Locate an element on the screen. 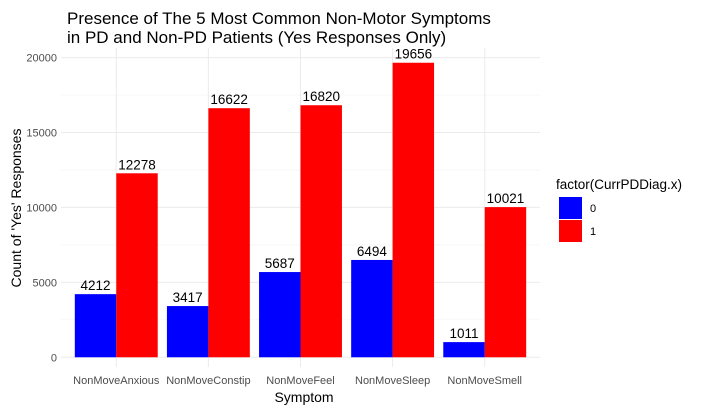 The width and height of the screenshot is (708, 412). data-label: 1011 is located at coordinates (463, 333).